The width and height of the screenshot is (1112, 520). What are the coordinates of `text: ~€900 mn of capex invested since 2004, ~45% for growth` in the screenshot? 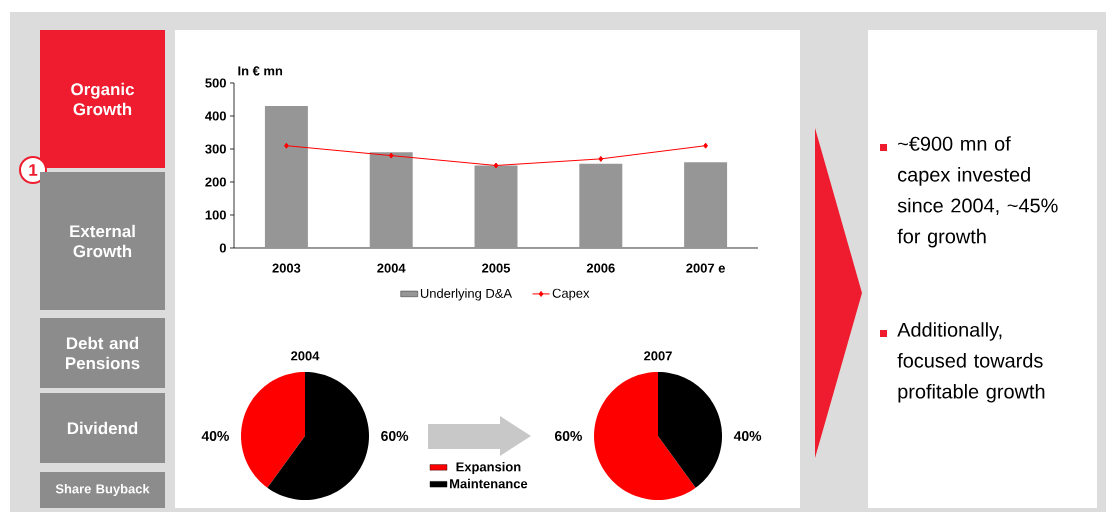 It's located at (977, 192).